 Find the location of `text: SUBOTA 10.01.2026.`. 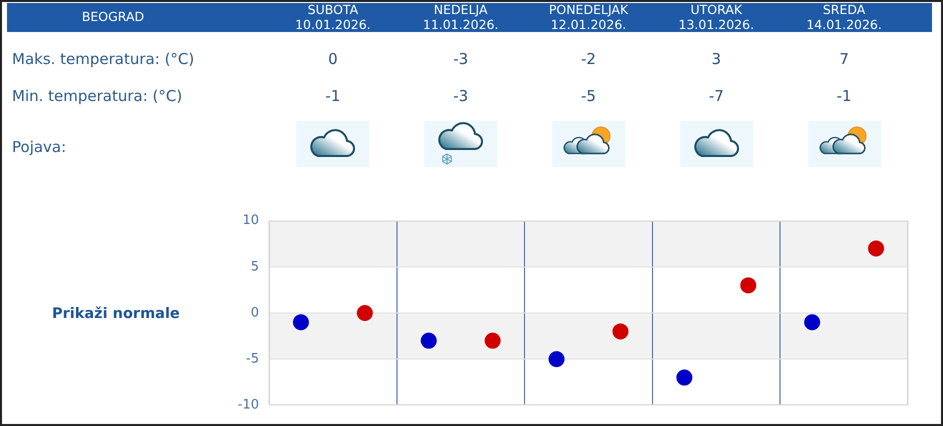

text: SUBOTA 10.01.2026. is located at coordinates (333, 17).